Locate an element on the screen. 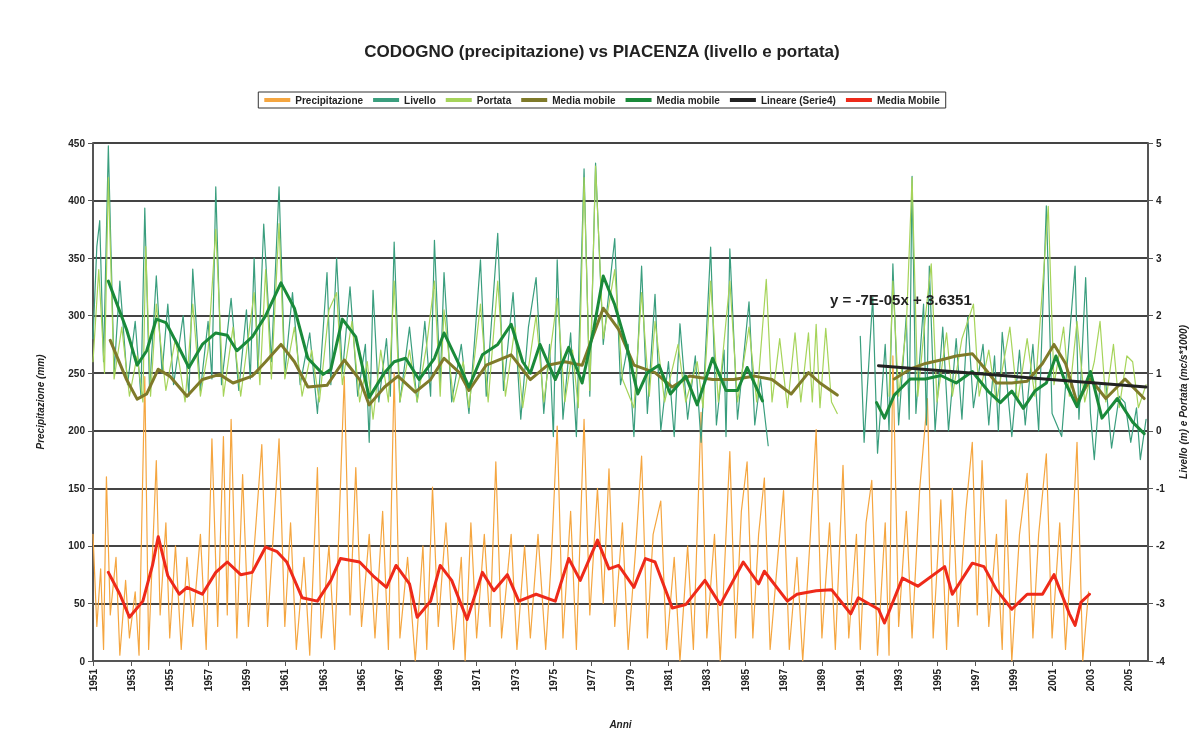  legend-label: Portata is located at coordinates (494, 100).